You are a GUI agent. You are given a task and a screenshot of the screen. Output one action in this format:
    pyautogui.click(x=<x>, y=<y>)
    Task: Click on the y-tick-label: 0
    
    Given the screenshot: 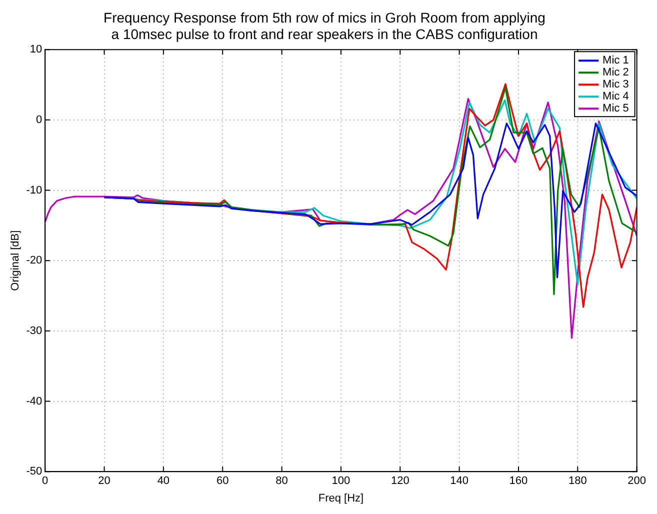 What is the action you would take?
    pyautogui.click(x=39, y=120)
    